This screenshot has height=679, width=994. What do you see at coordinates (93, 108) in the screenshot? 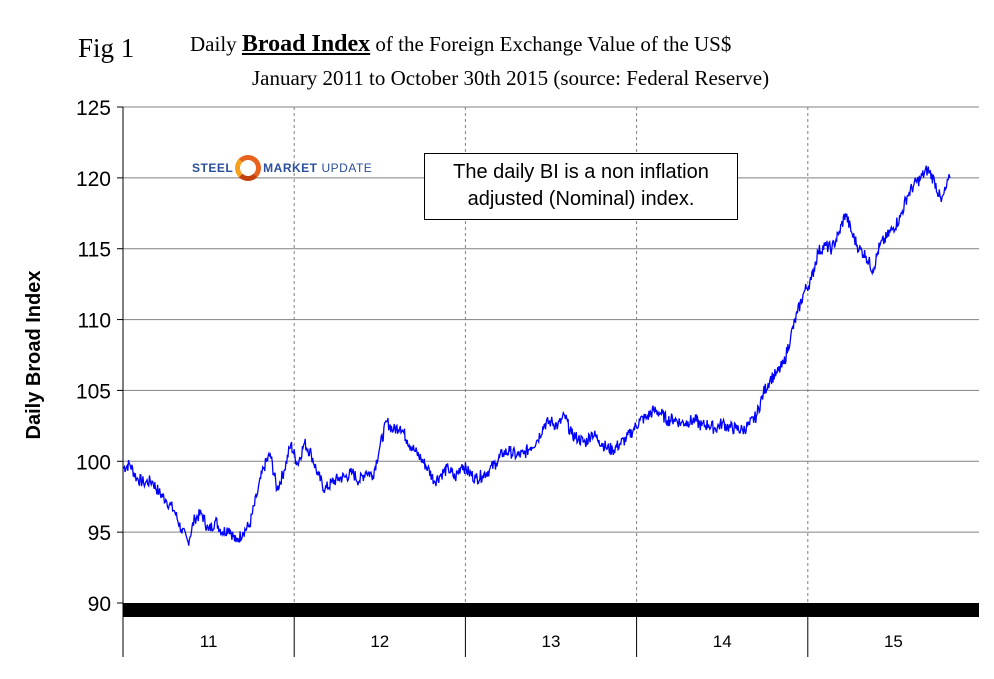
I see `y-tick-label-125: 125` at bounding box center [93, 108].